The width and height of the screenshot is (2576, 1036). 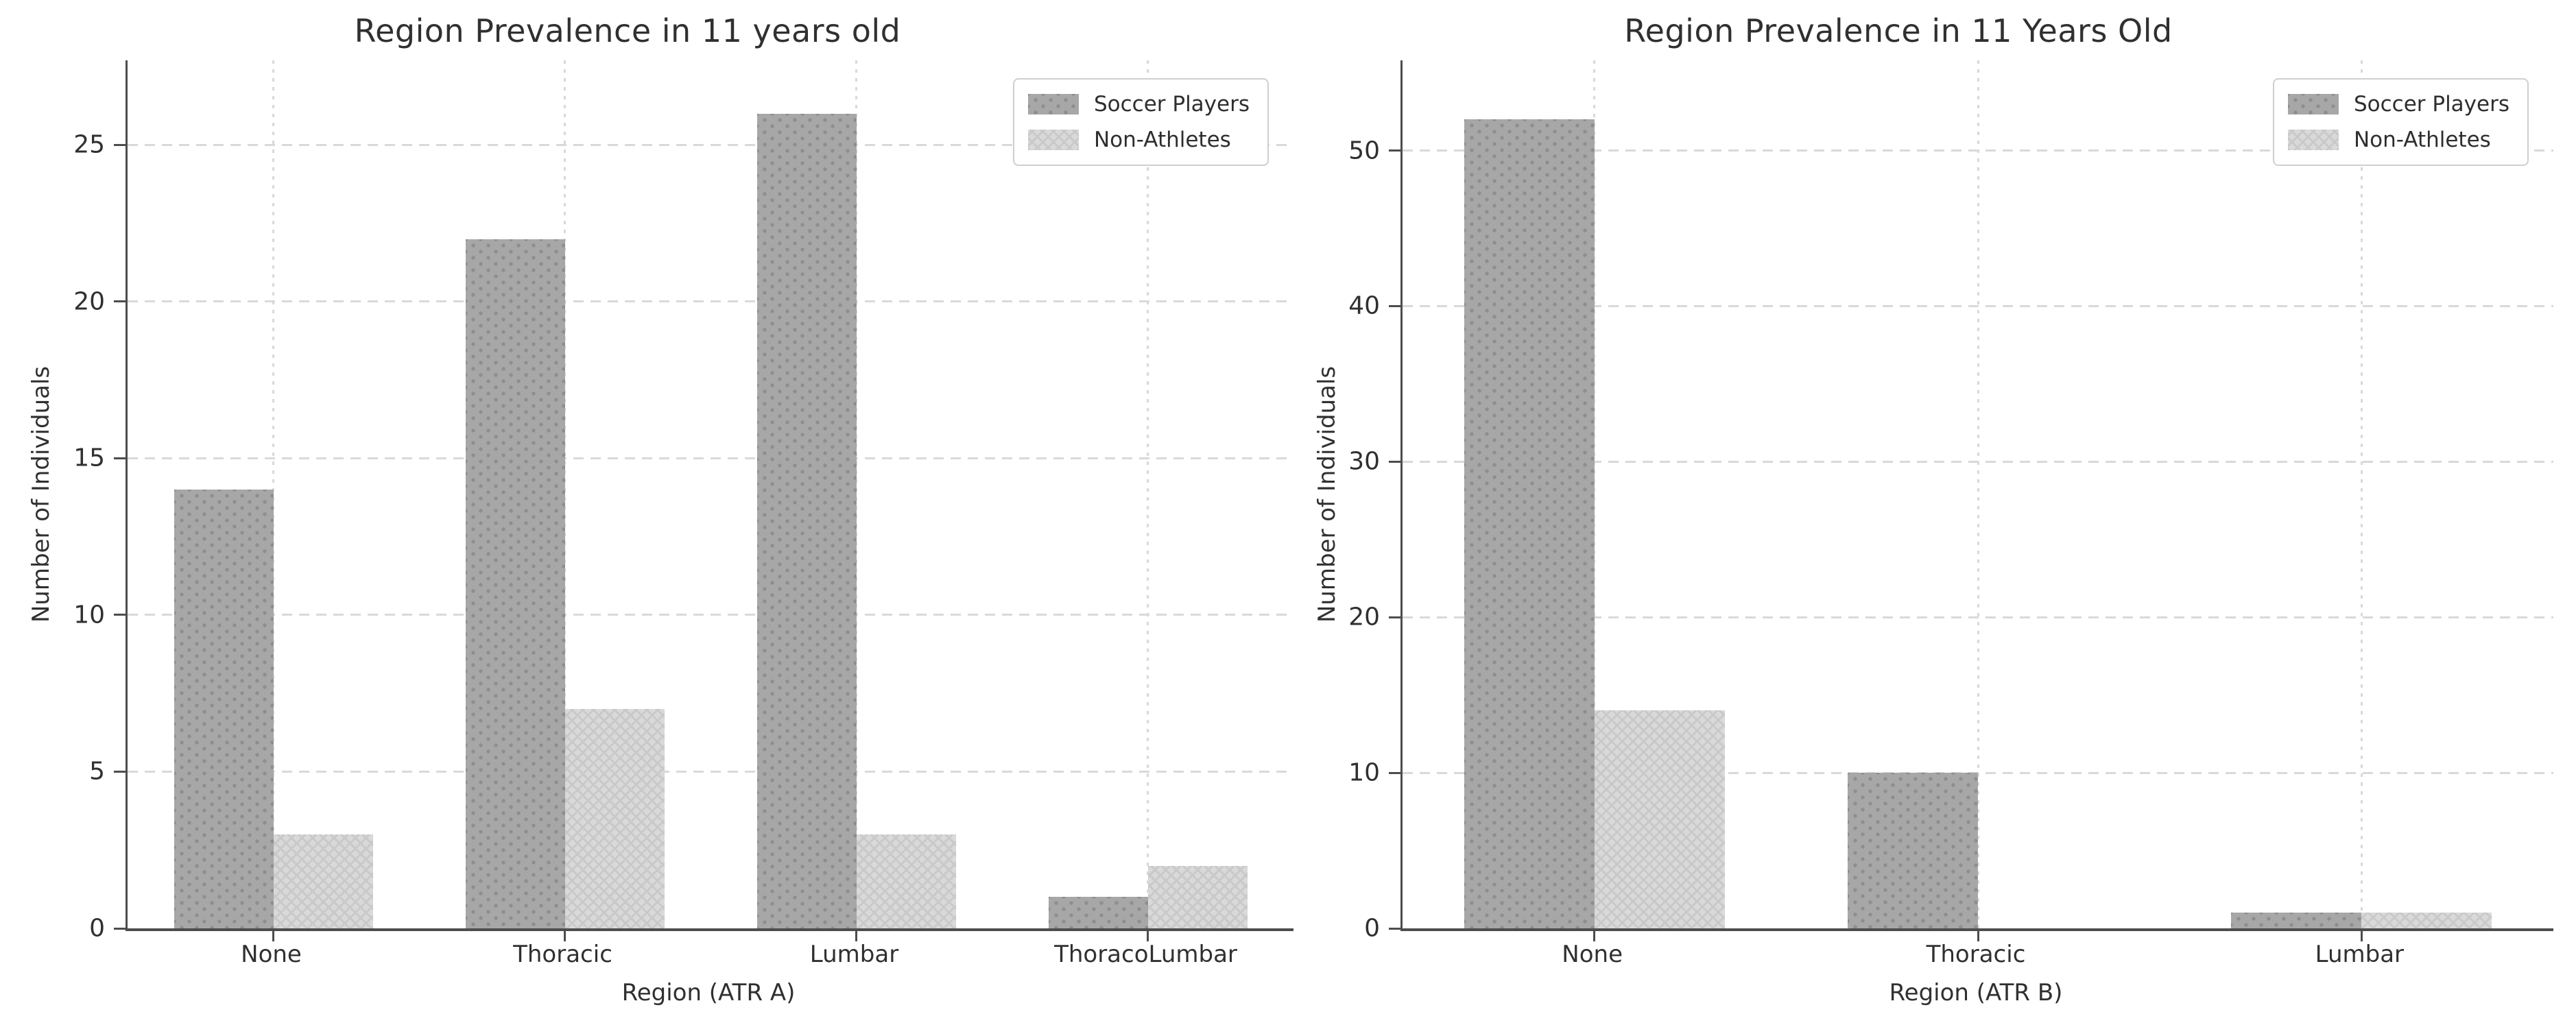 I want to click on x-tick-label: ThoracoLumbar, so click(x=1145, y=955).